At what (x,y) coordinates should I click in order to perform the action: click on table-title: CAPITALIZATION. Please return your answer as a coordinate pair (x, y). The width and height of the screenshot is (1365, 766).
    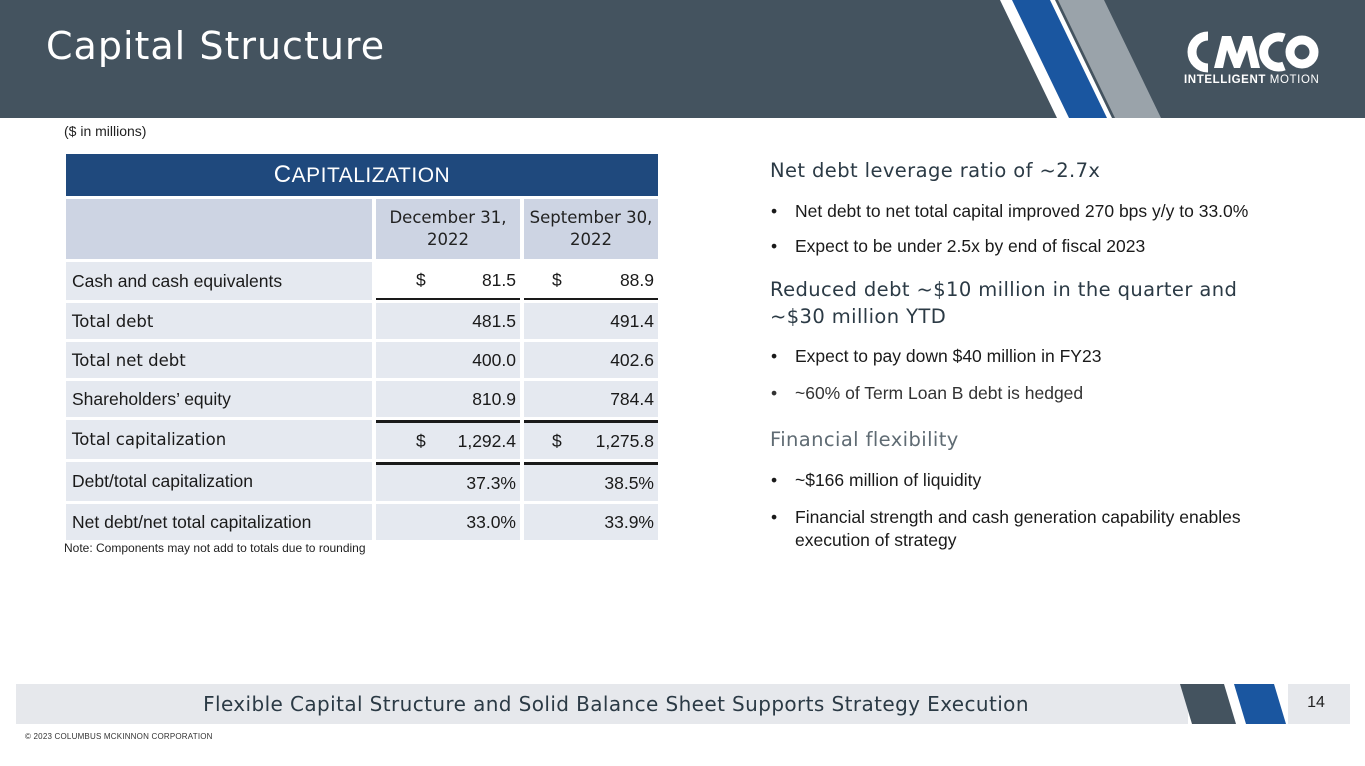
    Looking at the image, I should click on (362, 175).